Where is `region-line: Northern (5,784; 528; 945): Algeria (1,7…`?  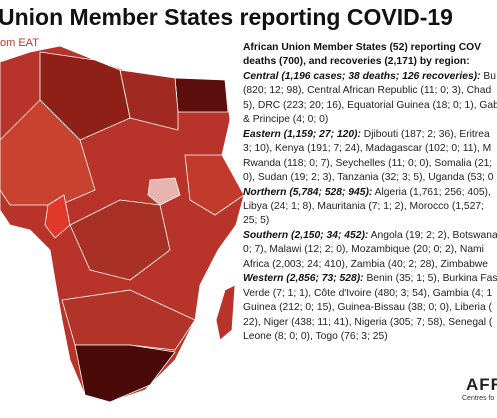
region-line: Northern (5,784; 528; 945): Algeria (1,7… is located at coordinates (370, 193).